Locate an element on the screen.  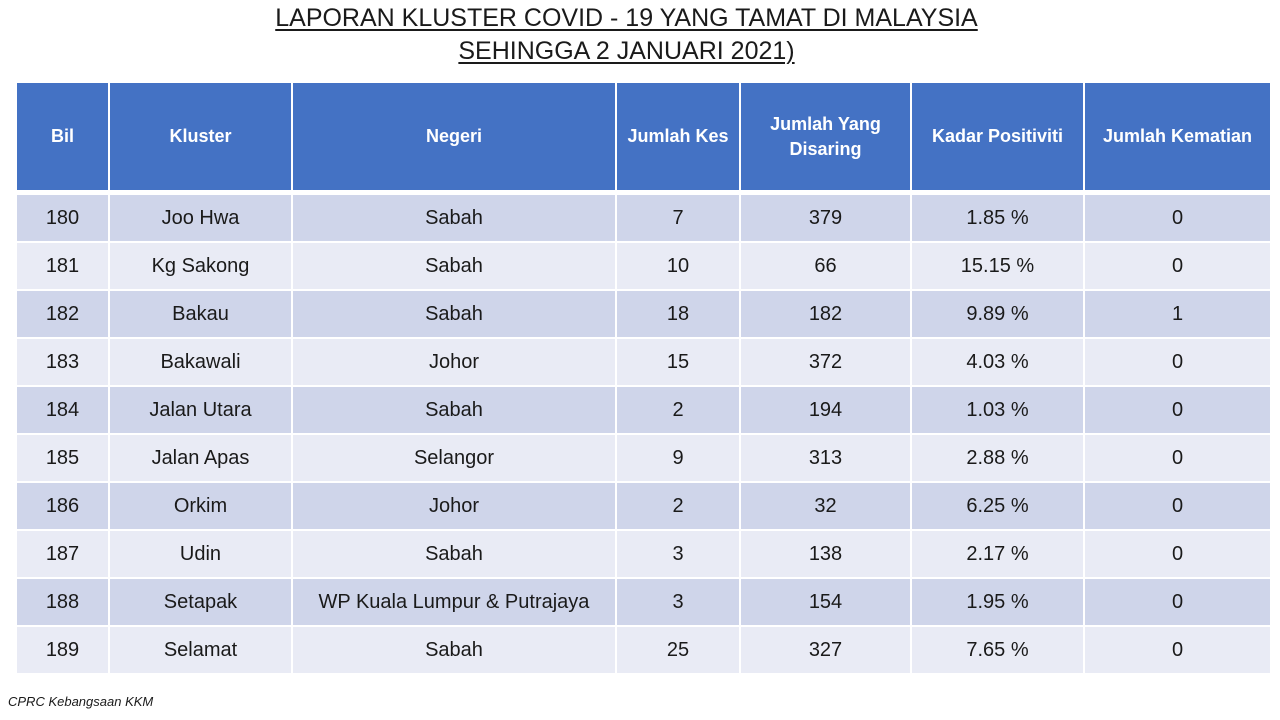
table-row: 180 Joo Hwa Sabah 7 379 1.85 % 0 is located at coordinates (643, 217).